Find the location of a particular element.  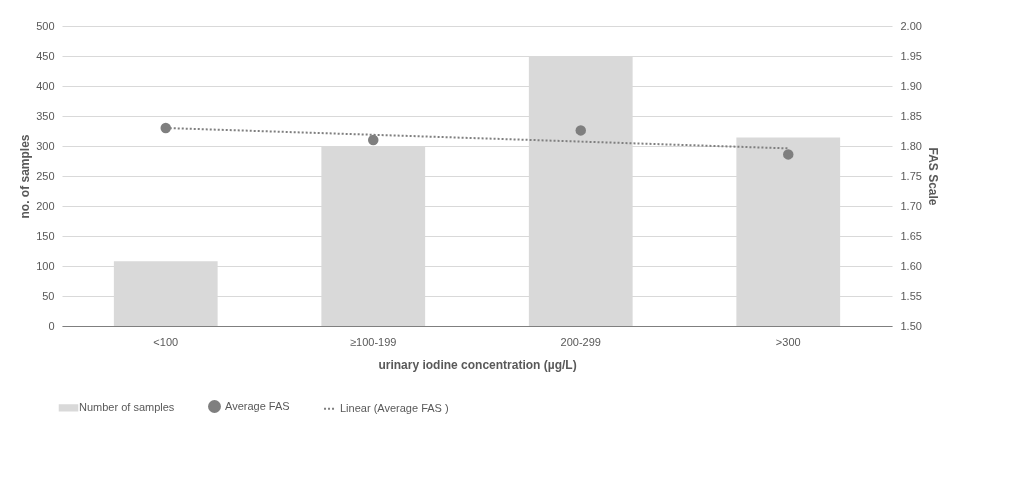

y-tick-label: 200 is located at coordinates (45, 205).